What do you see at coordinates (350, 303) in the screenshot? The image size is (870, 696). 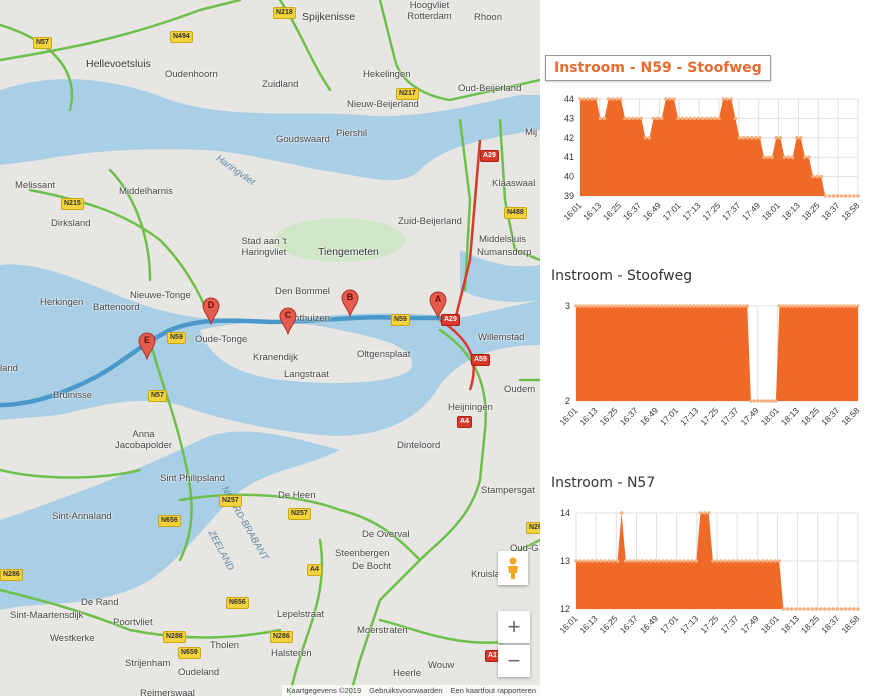 I see `marker-b: B` at bounding box center [350, 303].